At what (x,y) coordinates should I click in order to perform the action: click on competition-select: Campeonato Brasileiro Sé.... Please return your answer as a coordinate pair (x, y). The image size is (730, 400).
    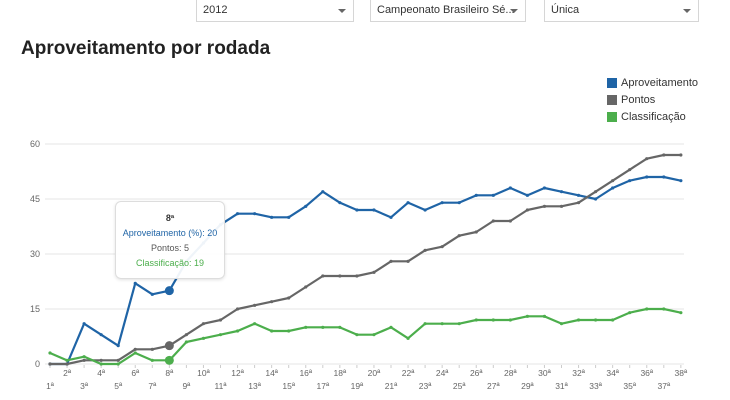
    Looking at the image, I should click on (448, 11).